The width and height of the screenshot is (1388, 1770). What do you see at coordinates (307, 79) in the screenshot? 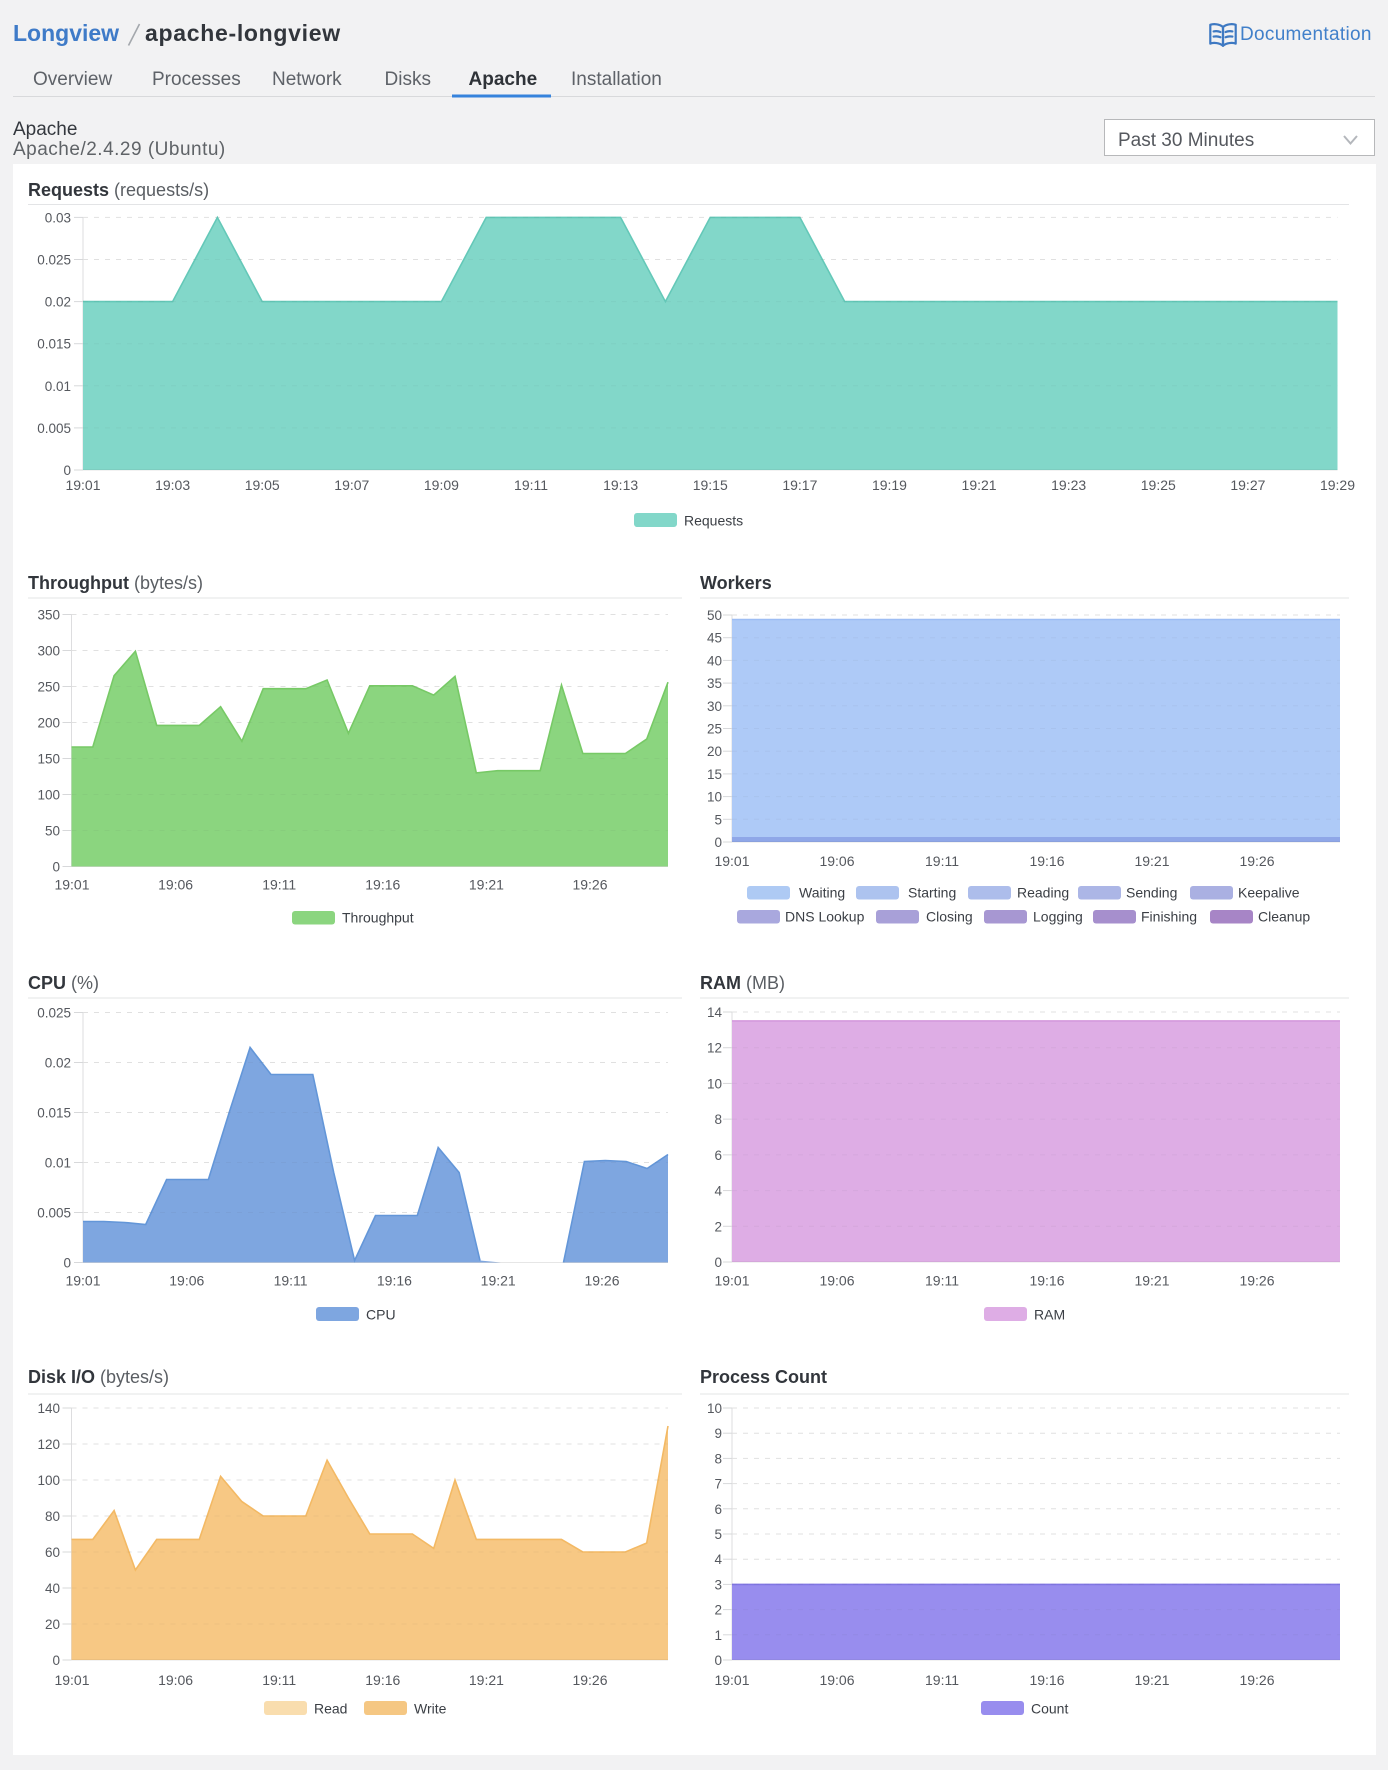
I see `svg-text: Network` at bounding box center [307, 79].